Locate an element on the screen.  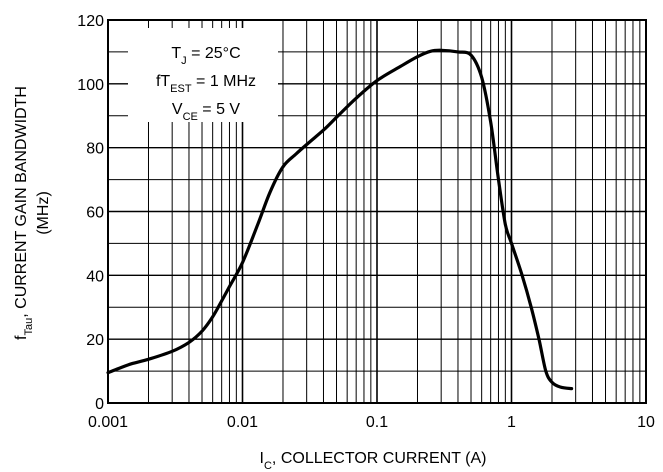
y-tick-label: 20 is located at coordinates (95, 340).